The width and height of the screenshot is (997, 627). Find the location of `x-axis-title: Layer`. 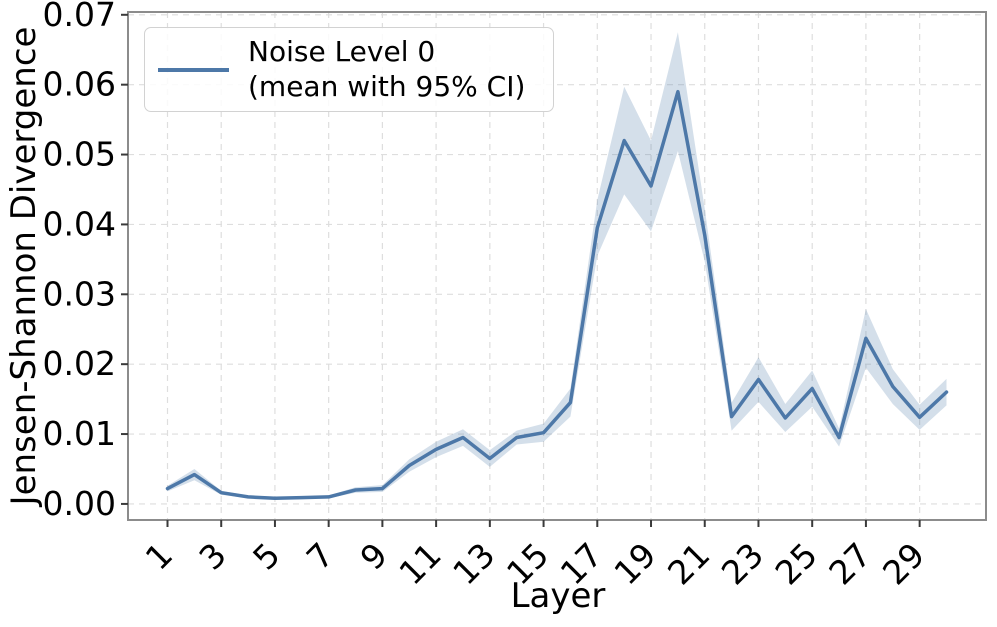

x-axis-title: Layer is located at coordinates (558, 596).